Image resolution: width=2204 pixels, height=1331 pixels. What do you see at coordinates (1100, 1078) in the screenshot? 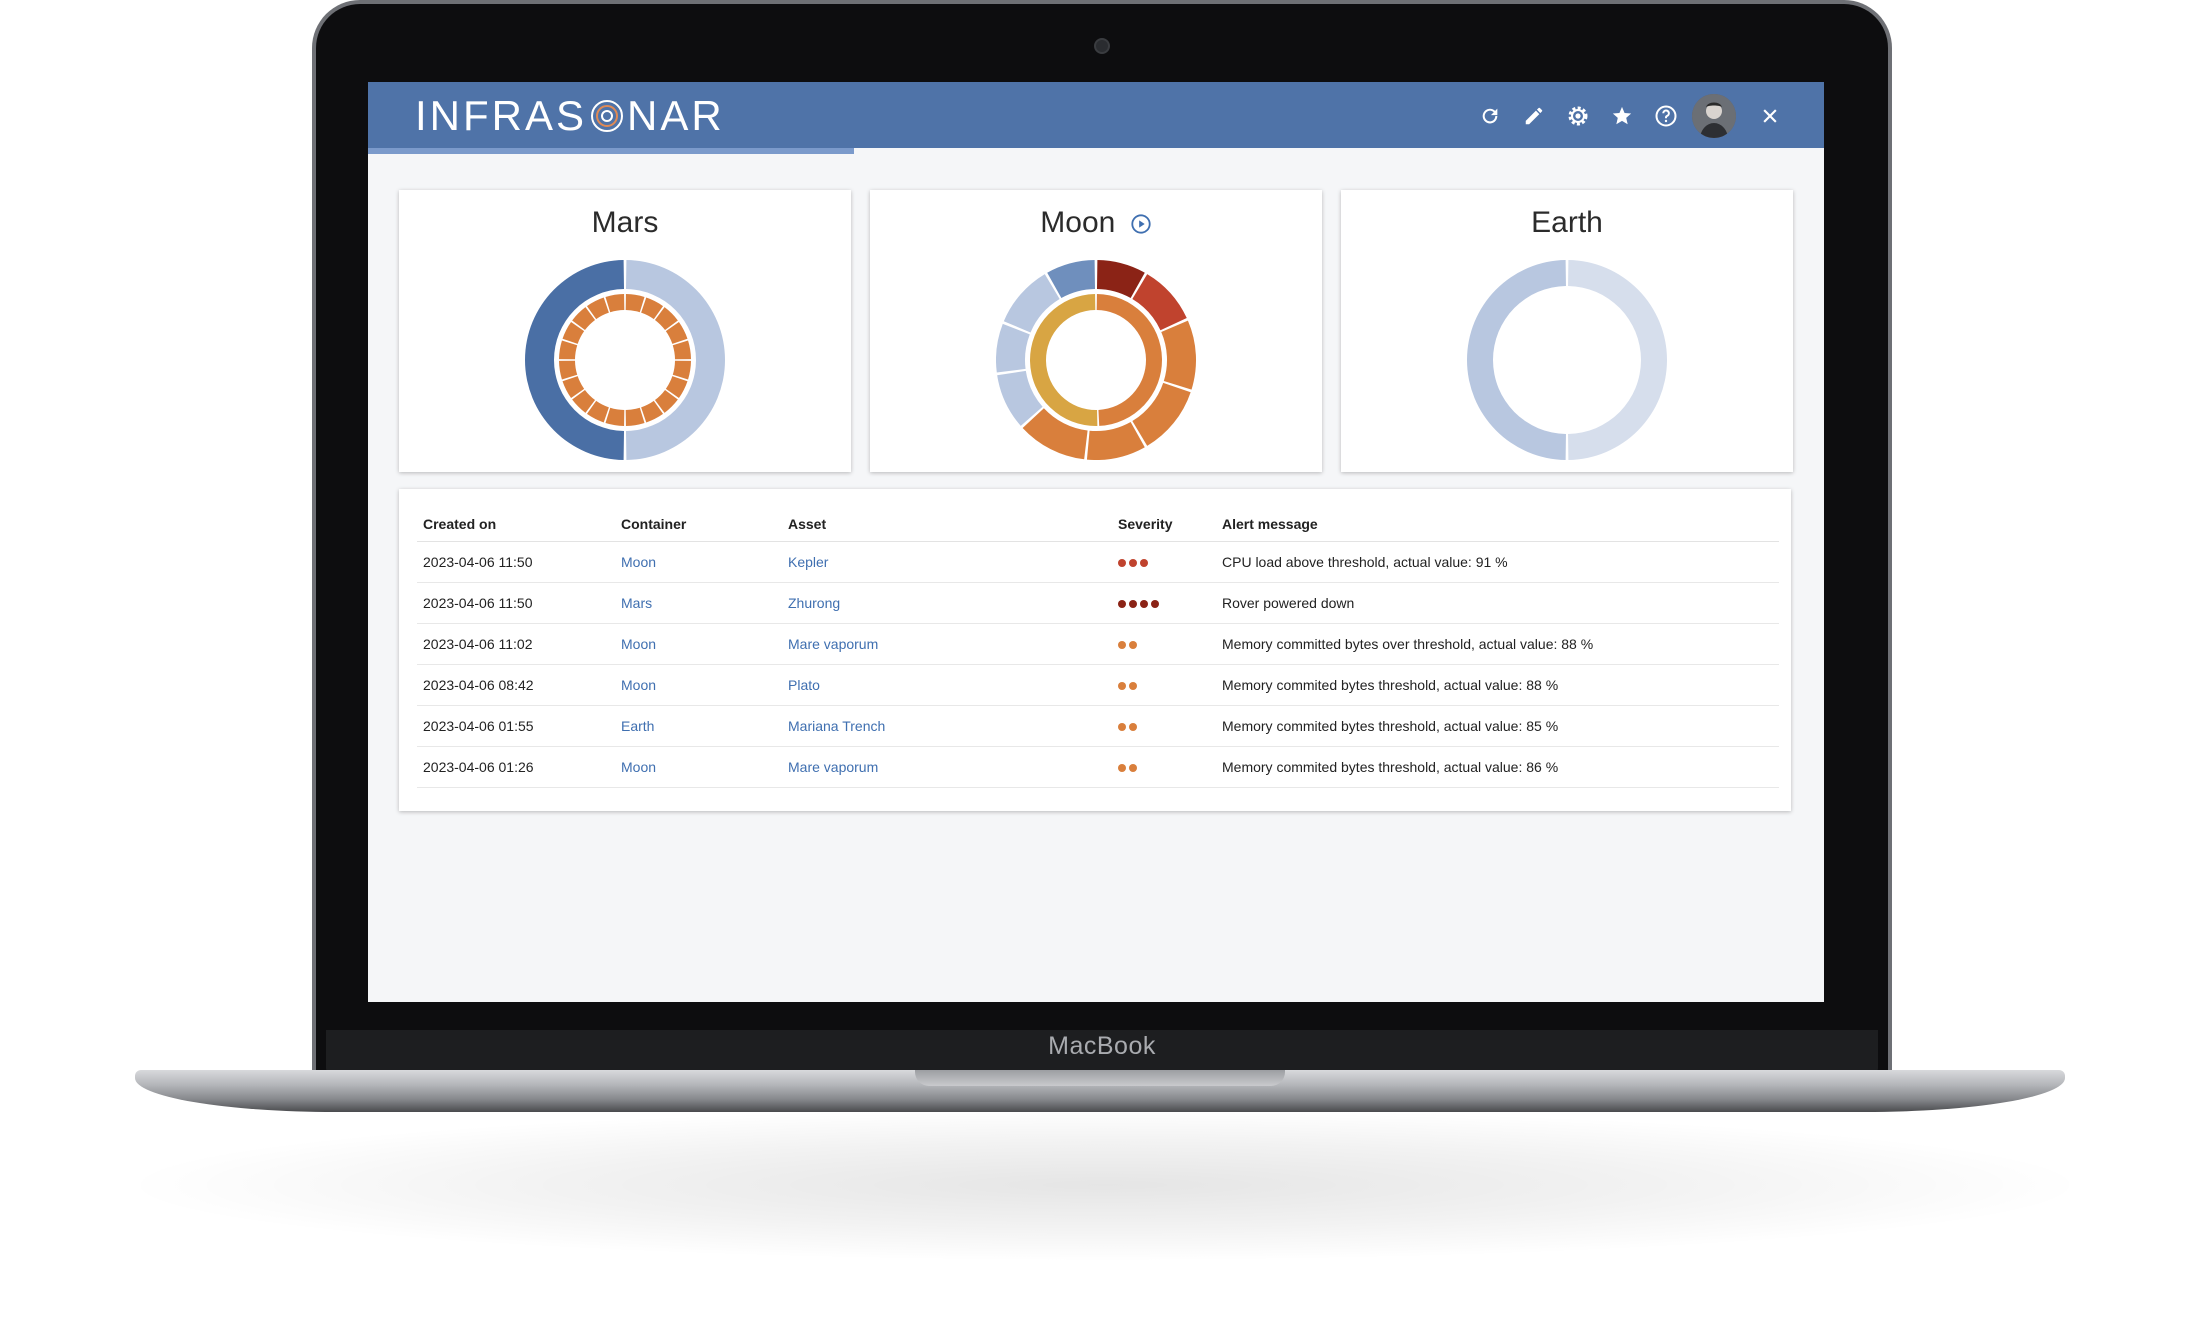
I see `laptop-hinge-notch` at bounding box center [1100, 1078].